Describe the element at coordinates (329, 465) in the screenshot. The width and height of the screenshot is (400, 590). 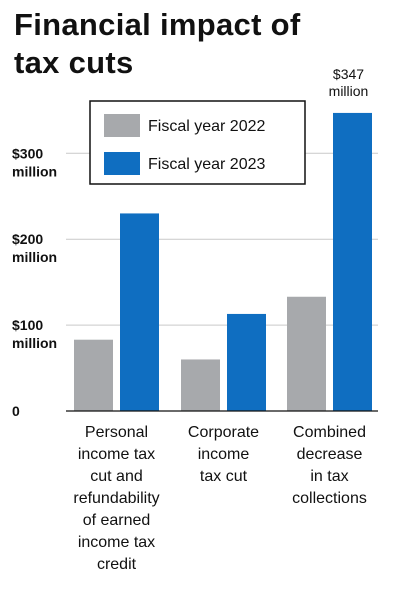
I see `category-label: Combined decrease in tax collections` at that location.